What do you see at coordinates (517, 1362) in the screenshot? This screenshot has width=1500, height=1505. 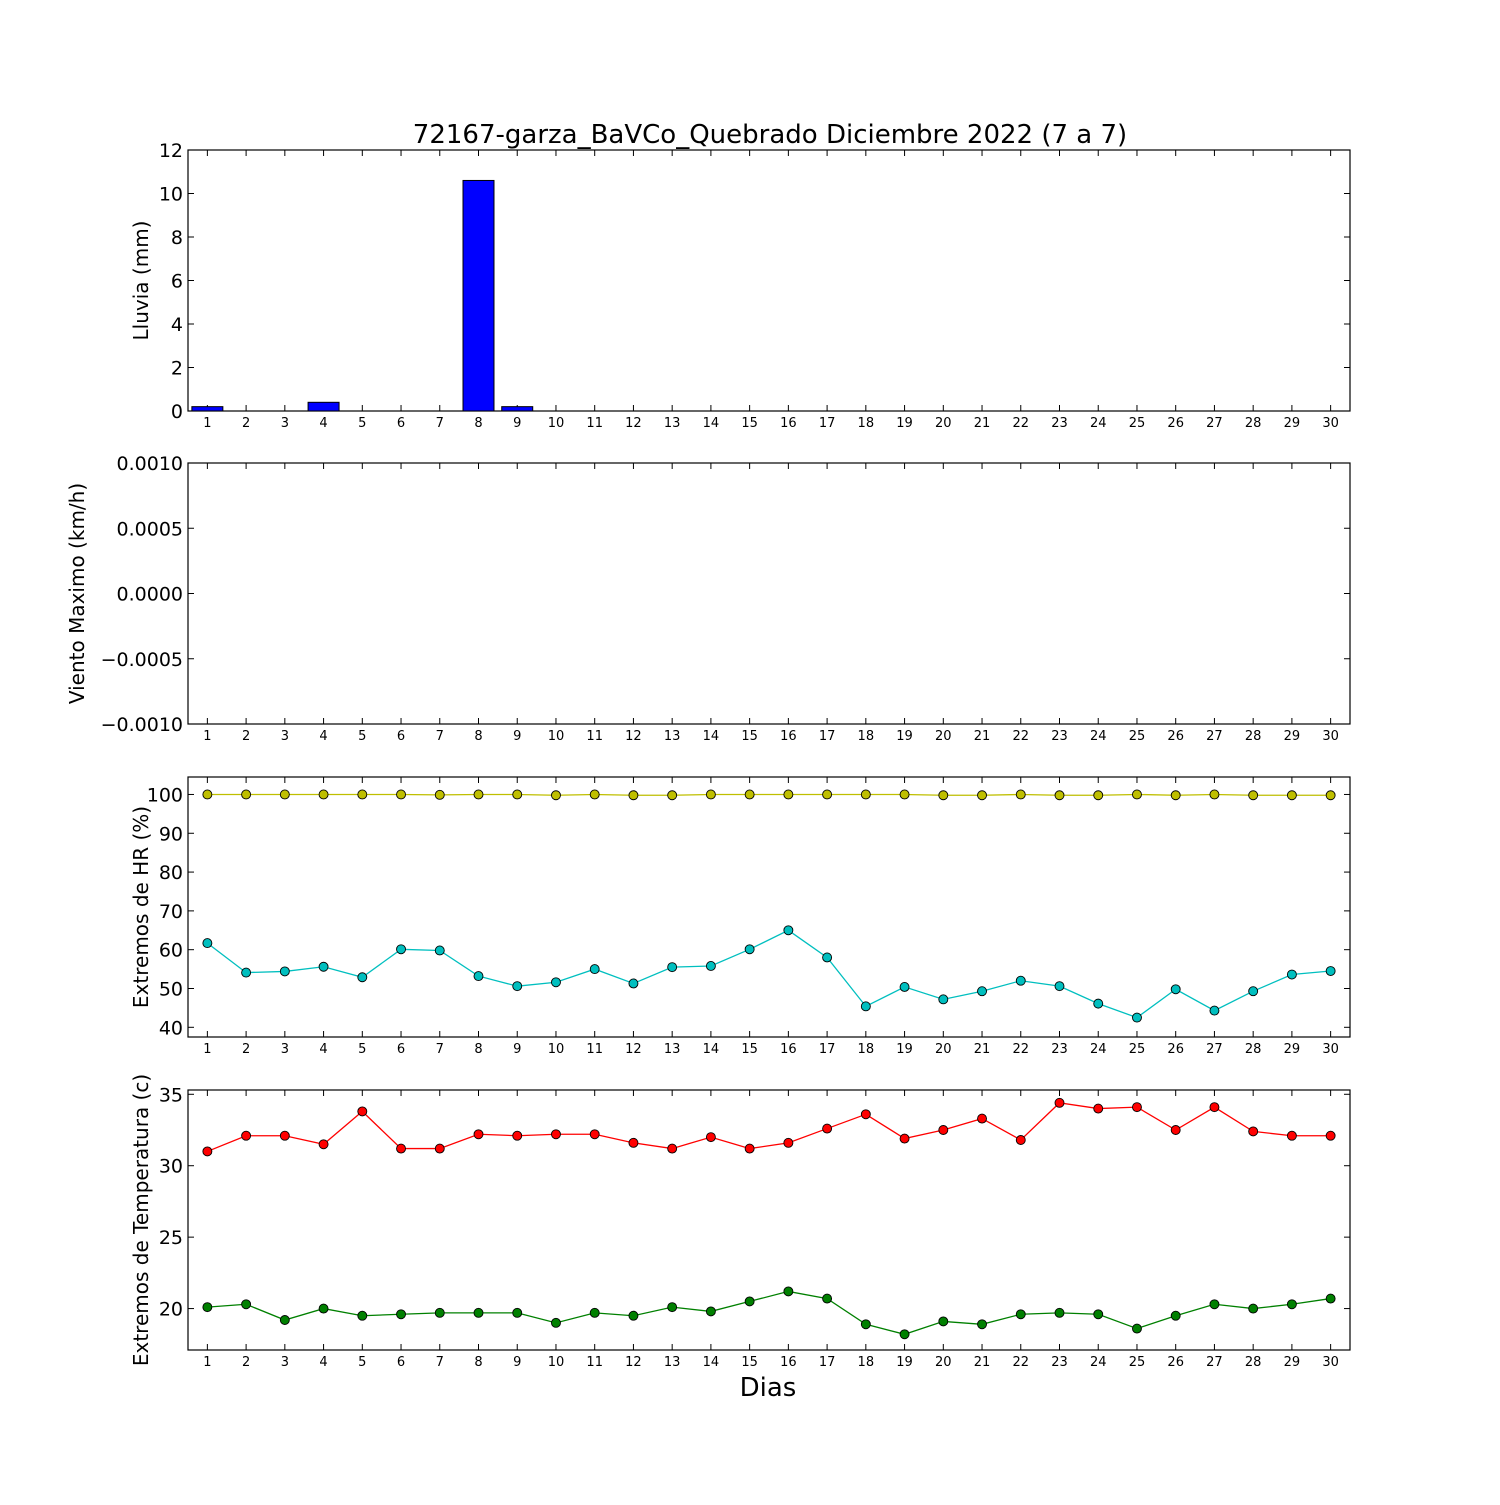 I see `x-tick-label: 9` at bounding box center [517, 1362].